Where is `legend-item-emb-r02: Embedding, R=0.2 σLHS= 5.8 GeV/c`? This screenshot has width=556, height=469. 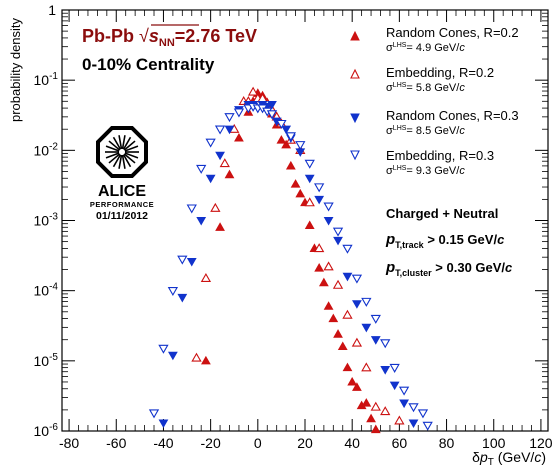
legend-item-emb-r02: Embedding, R=0.2 σLHS= 5.8 GeV/c is located at coordinates (422, 79).